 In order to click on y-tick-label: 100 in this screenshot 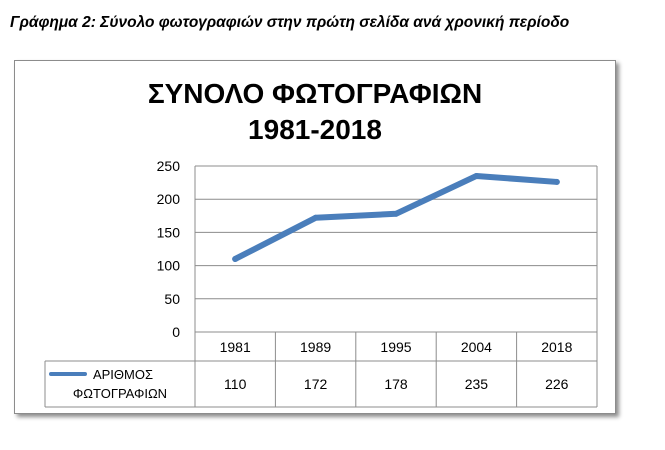, I will do `click(169, 266)`.